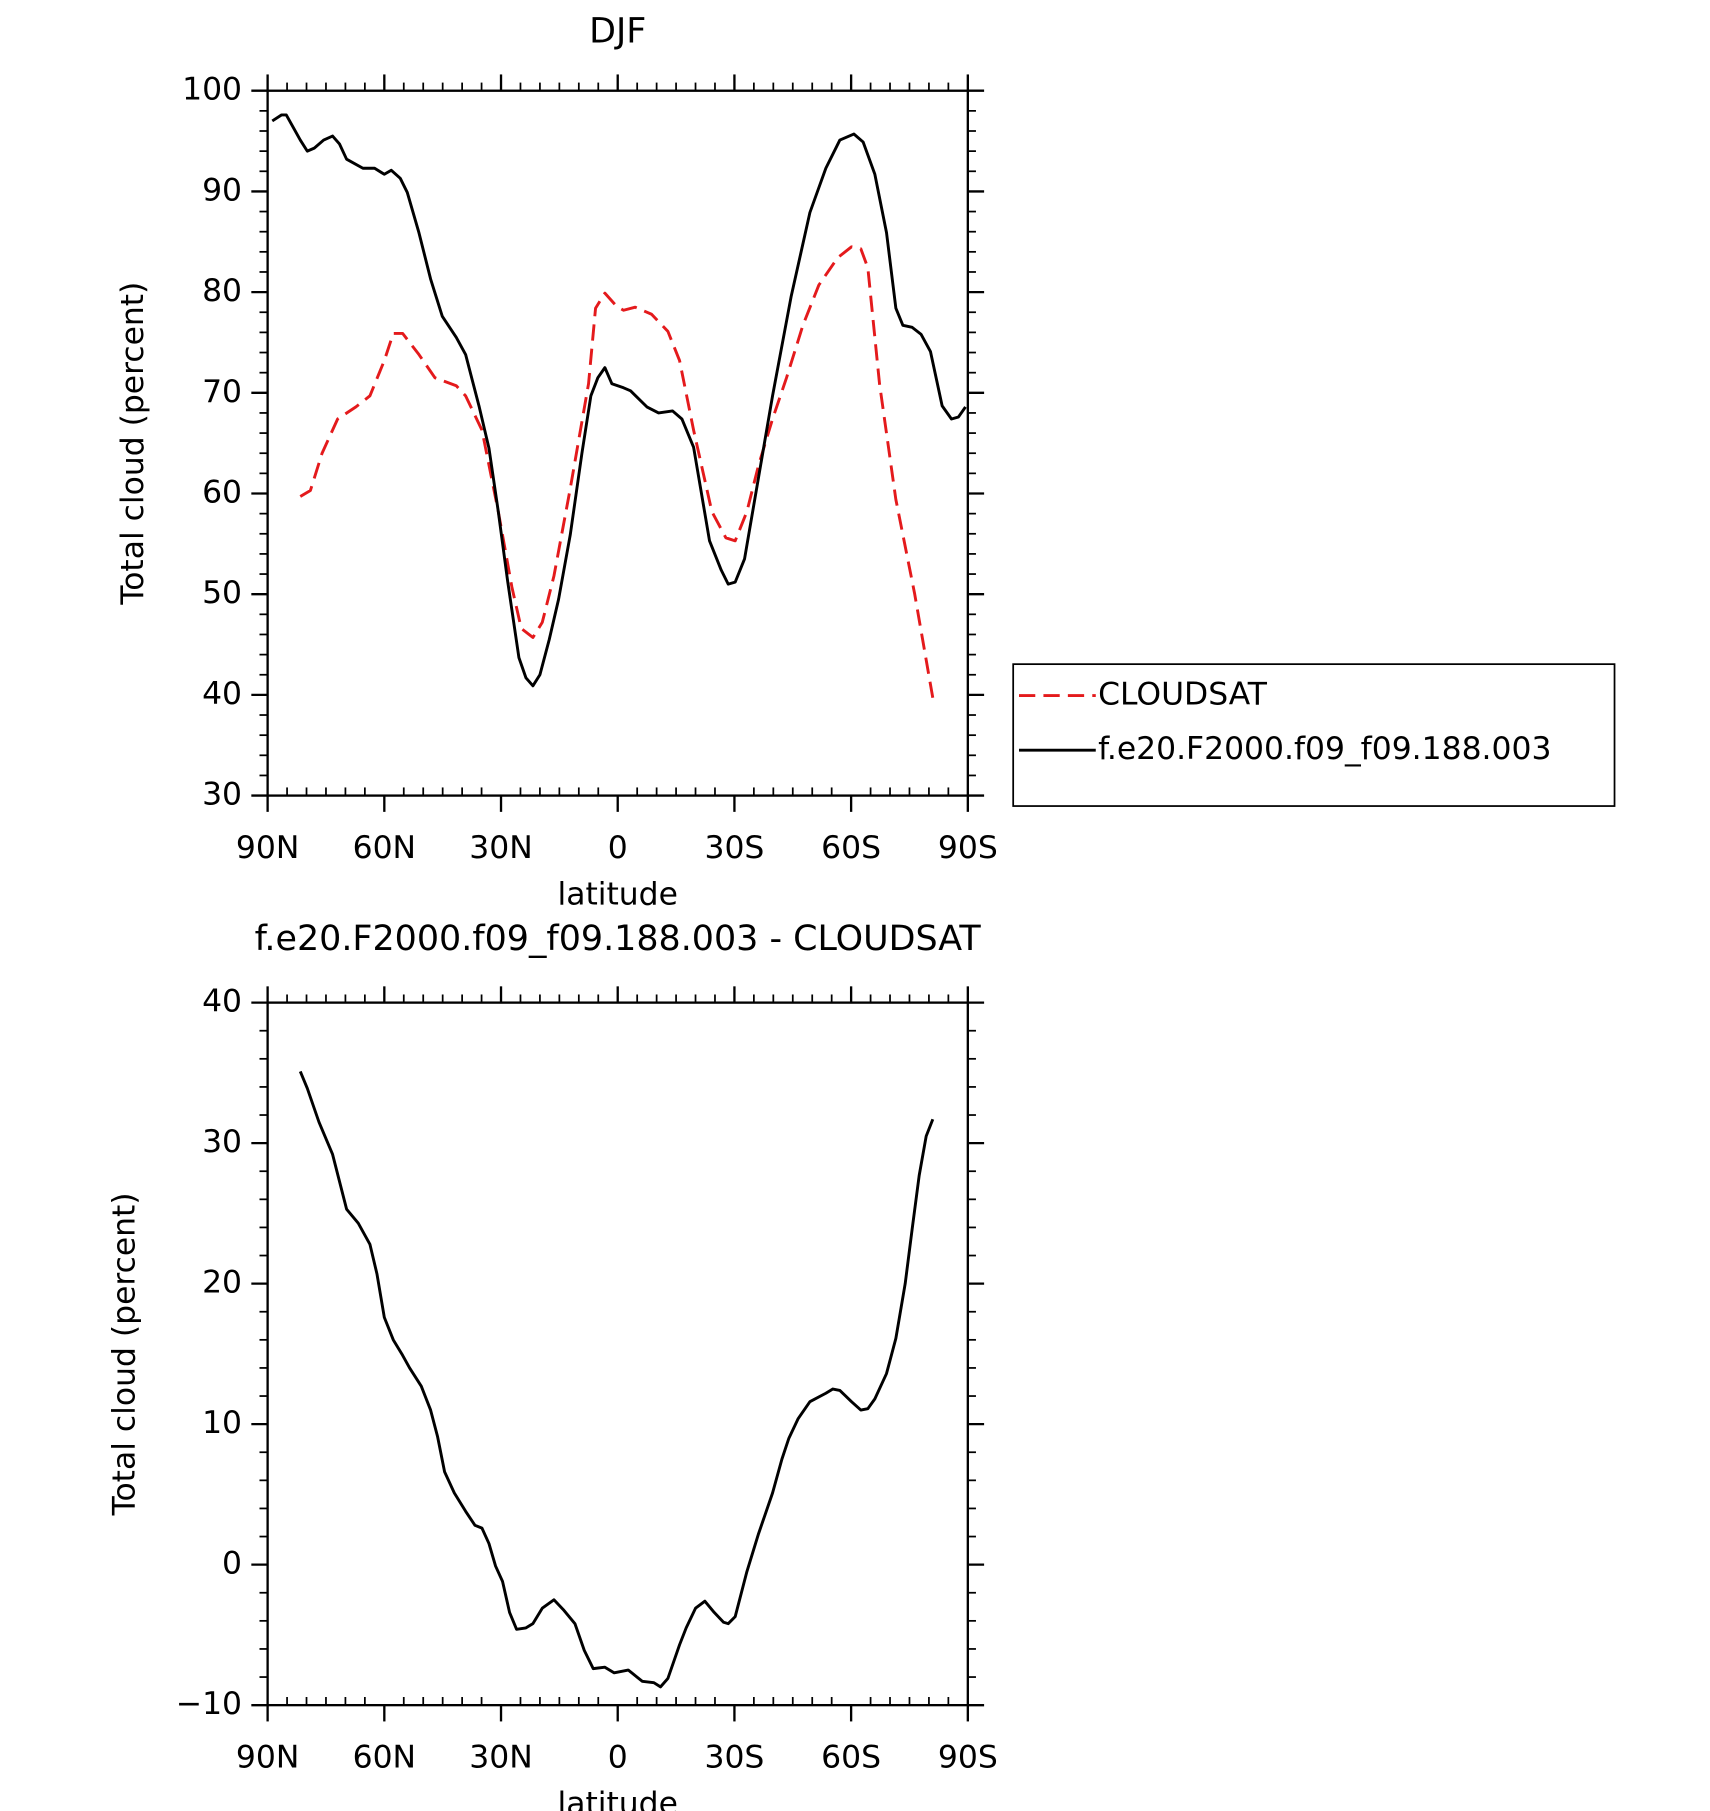  What do you see at coordinates (222, 593) in the screenshot?
I see `y-tick-label: 50` at bounding box center [222, 593].